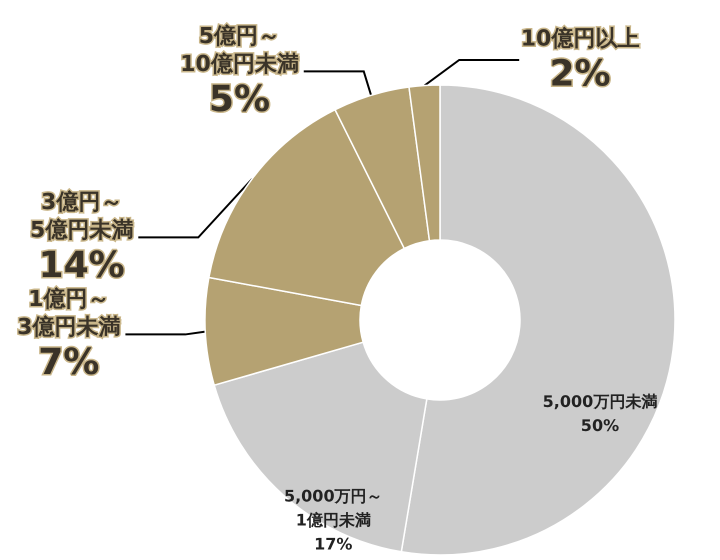 The height and width of the screenshot is (560, 720). Describe the element at coordinates (600, 425) in the screenshot. I see `data-label: 50%` at that location.